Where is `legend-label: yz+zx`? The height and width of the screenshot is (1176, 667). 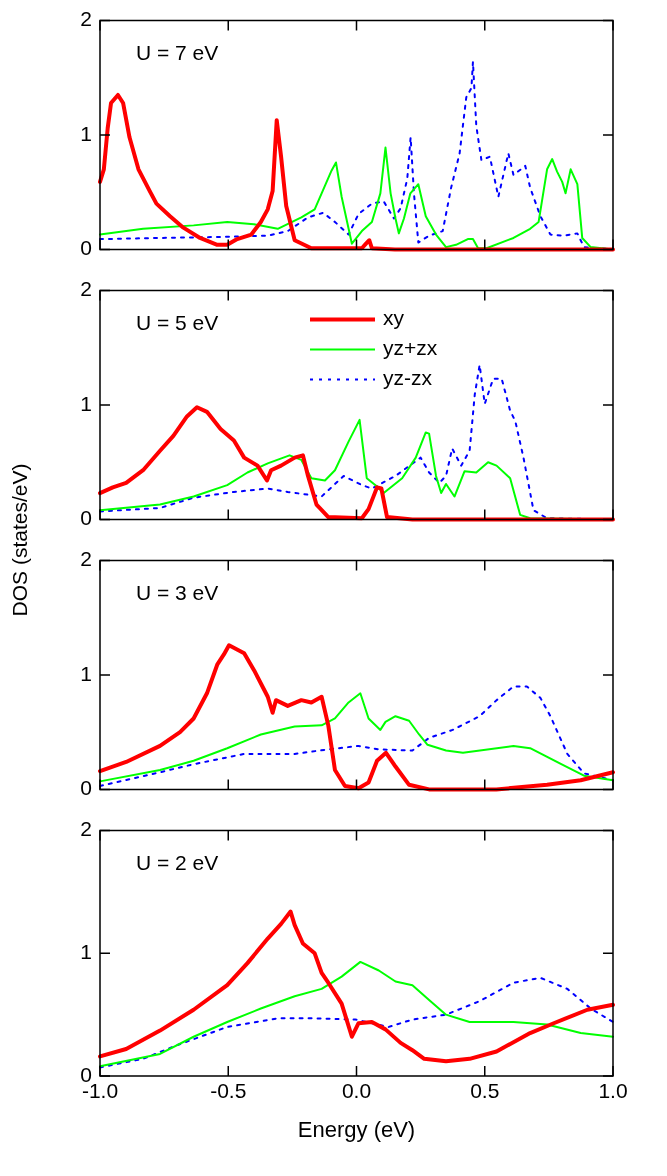
legend-label: yz+zx is located at coordinates (410, 348).